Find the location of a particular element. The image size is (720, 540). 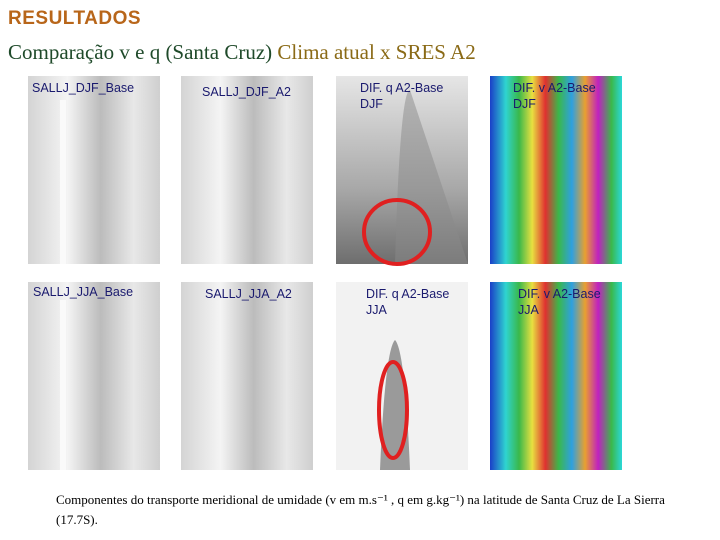

panel-label: DIF. q A2-Base JJA is located at coordinates (408, 302).